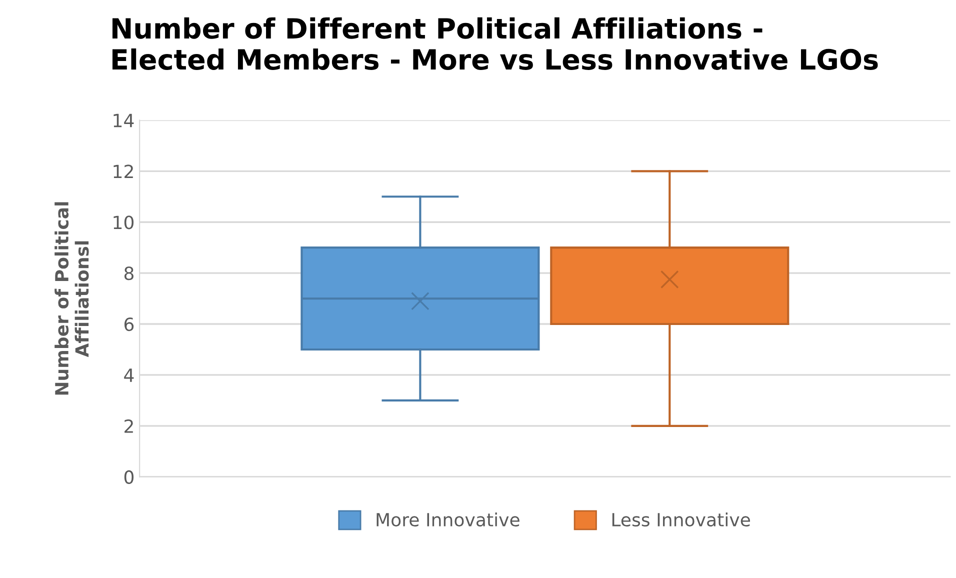  Describe the element at coordinates (129, 324) in the screenshot. I see `y-tick-label: 6` at that location.